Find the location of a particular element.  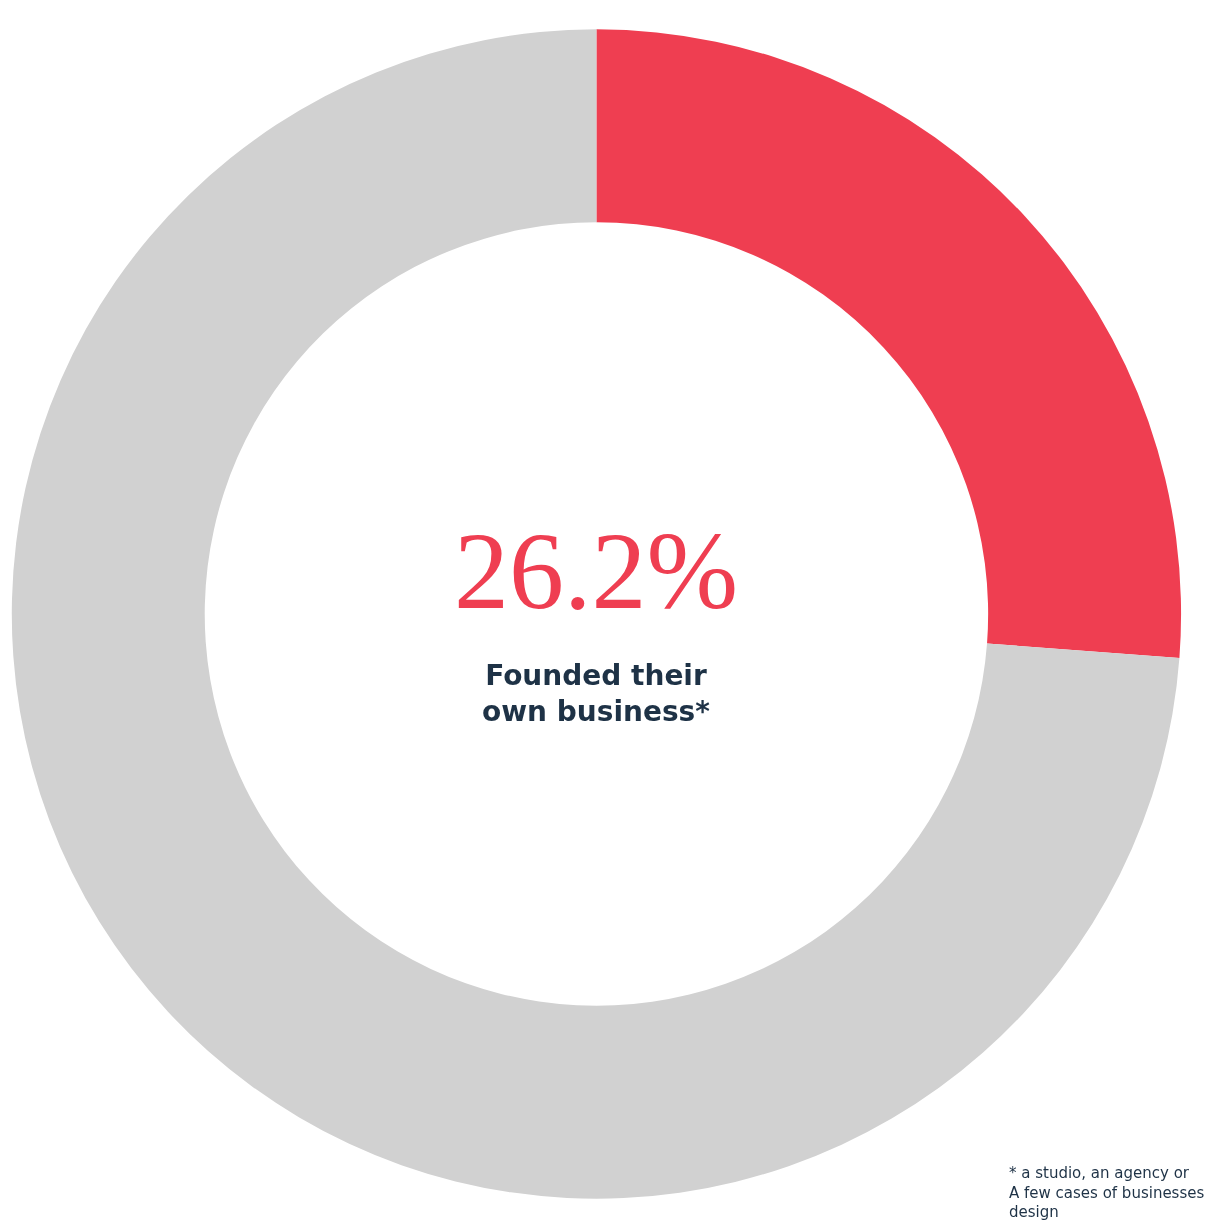

data-label: 26.2% is located at coordinates (596, 571).